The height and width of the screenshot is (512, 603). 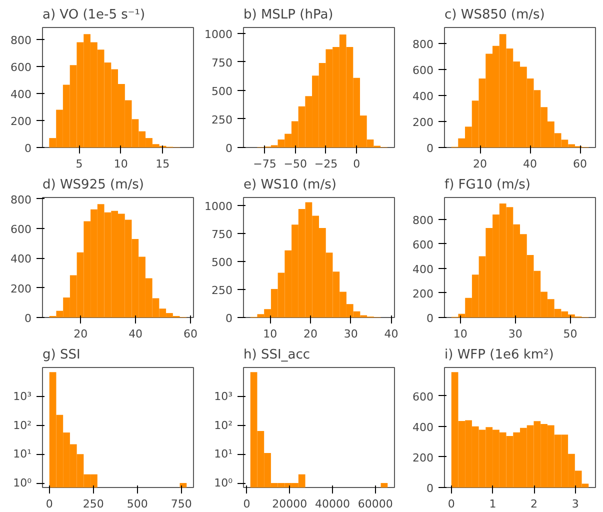 I want to click on chart-title: h) SSI_acc, so click(x=277, y=355).